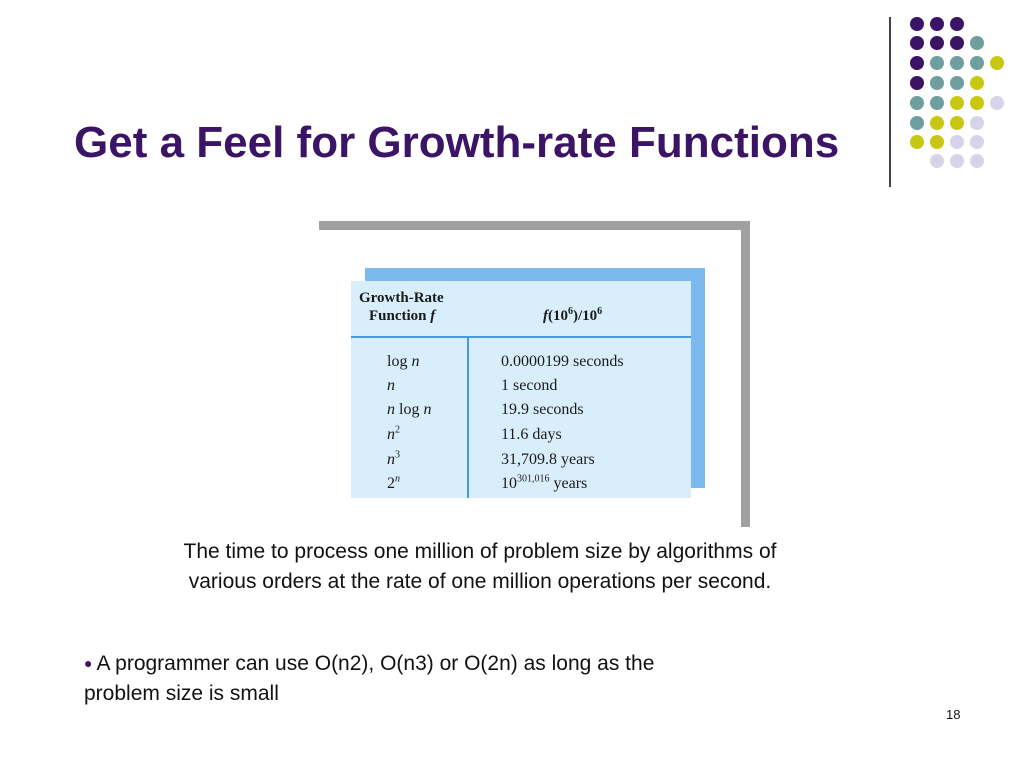 This screenshot has width=1024, height=768. Describe the element at coordinates (548, 459) in the screenshot. I see `table-row-time: 31,709.8 years` at that location.